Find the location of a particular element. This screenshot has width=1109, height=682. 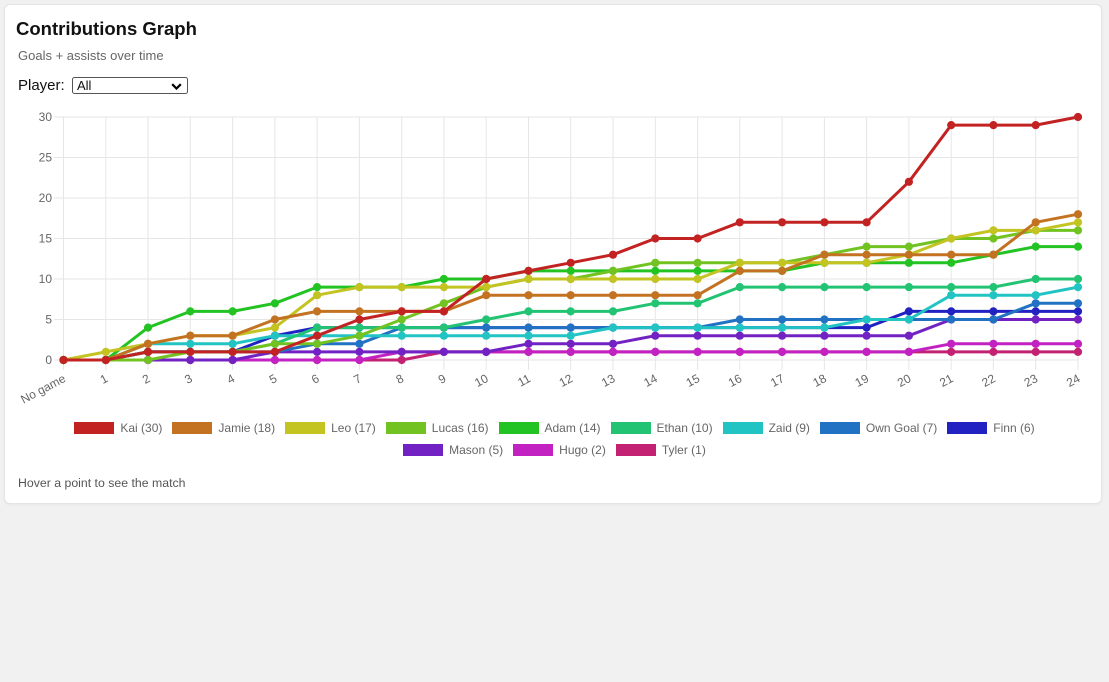

svg-text: 23 is located at coordinates (1031, 380).